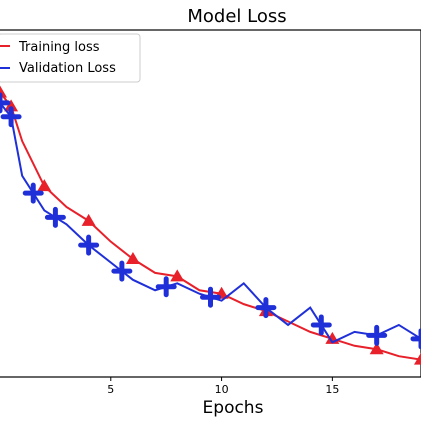 The height and width of the screenshot is (421, 421). I want to click on legend: Training loss Validation Loss, so click(70, 58).